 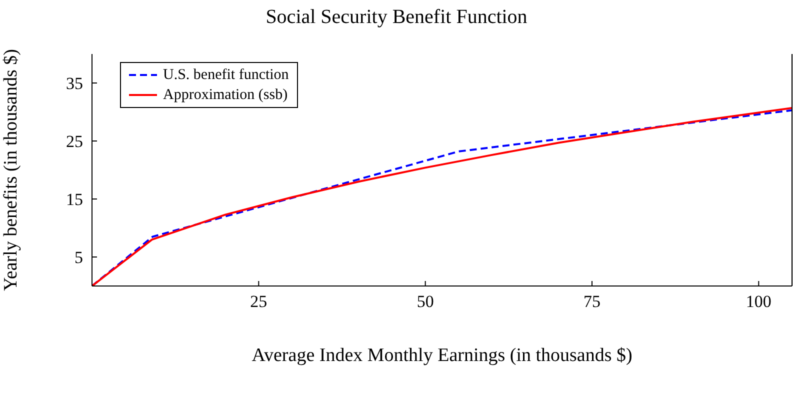 What do you see at coordinates (442, 355) in the screenshot?
I see `x-axis-title: Average Index Monthly Earnings (in thousands $)` at bounding box center [442, 355].